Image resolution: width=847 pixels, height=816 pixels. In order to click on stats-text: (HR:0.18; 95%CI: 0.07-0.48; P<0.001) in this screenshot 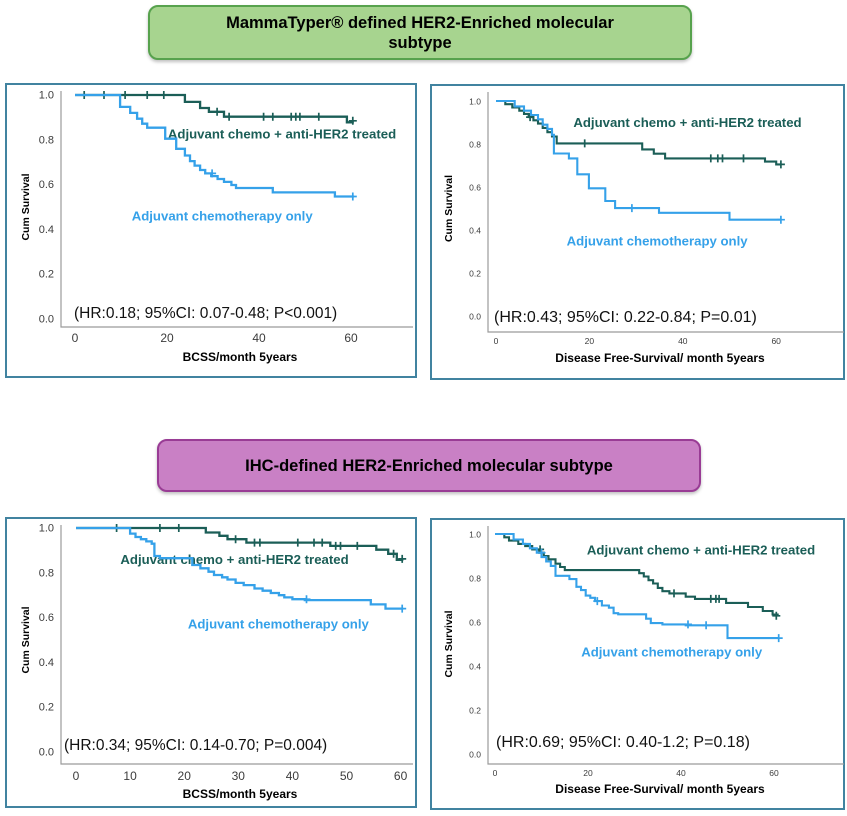, I will do `click(205, 313)`.